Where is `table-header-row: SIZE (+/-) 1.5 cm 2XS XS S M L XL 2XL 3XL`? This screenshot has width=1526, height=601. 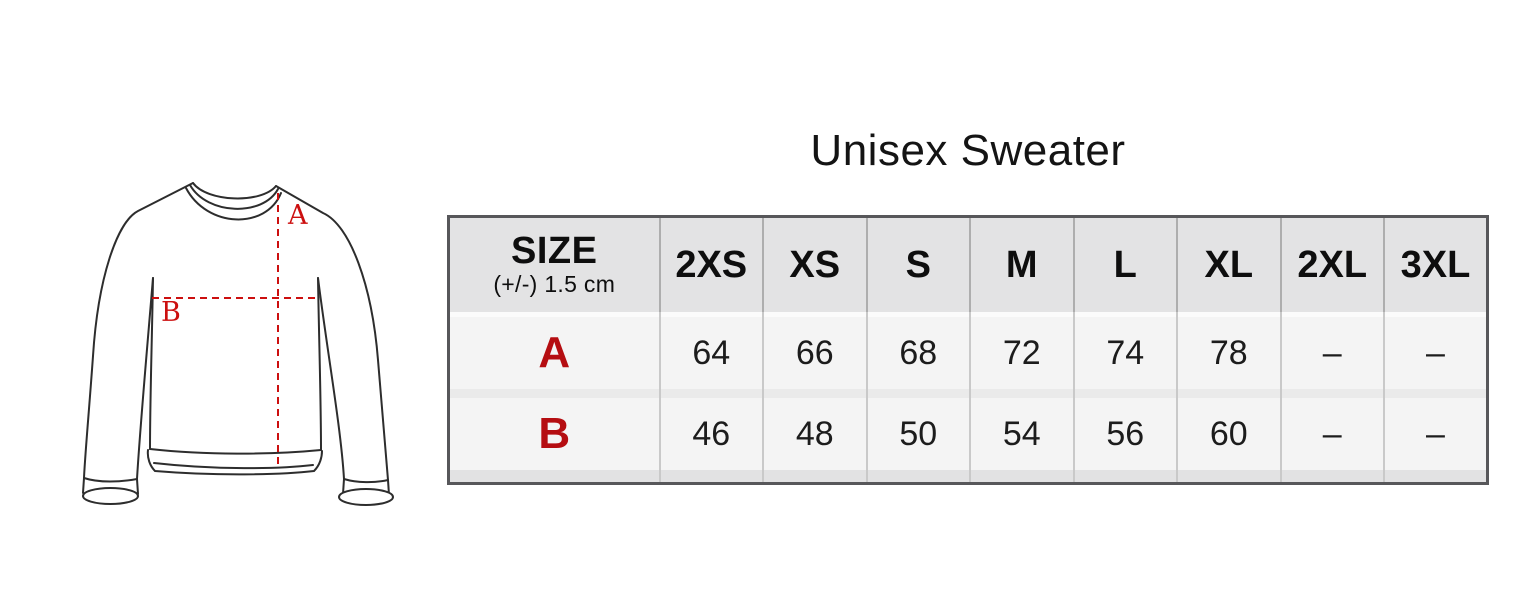
table-header-row: SIZE (+/-) 1.5 cm 2XS XS S M L XL 2XL 3XL is located at coordinates (968, 264).